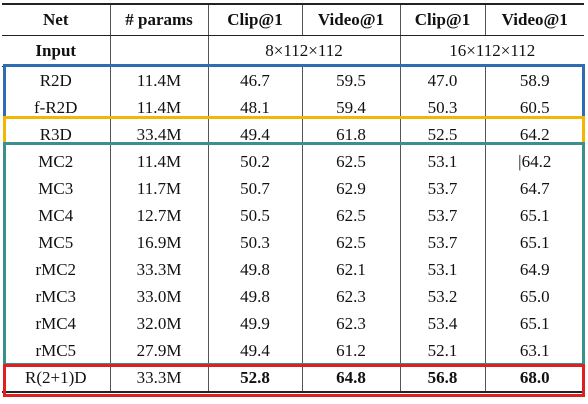  I want to click on cell-net: R3D, so click(56, 134).